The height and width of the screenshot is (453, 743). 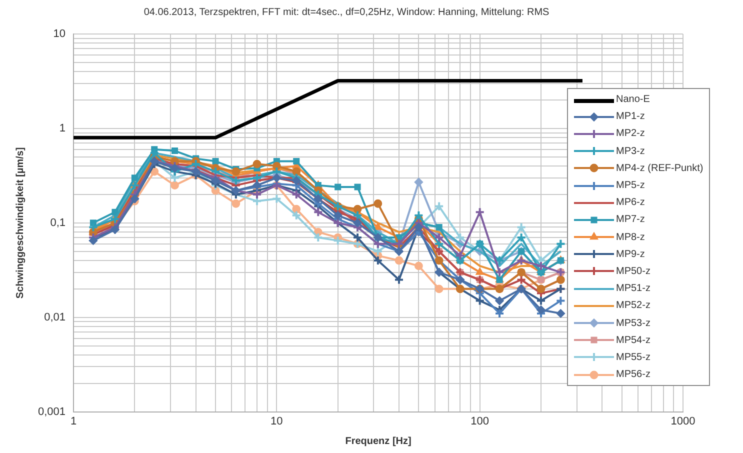 I want to click on y-tick-label: 1, so click(x=62, y=128).